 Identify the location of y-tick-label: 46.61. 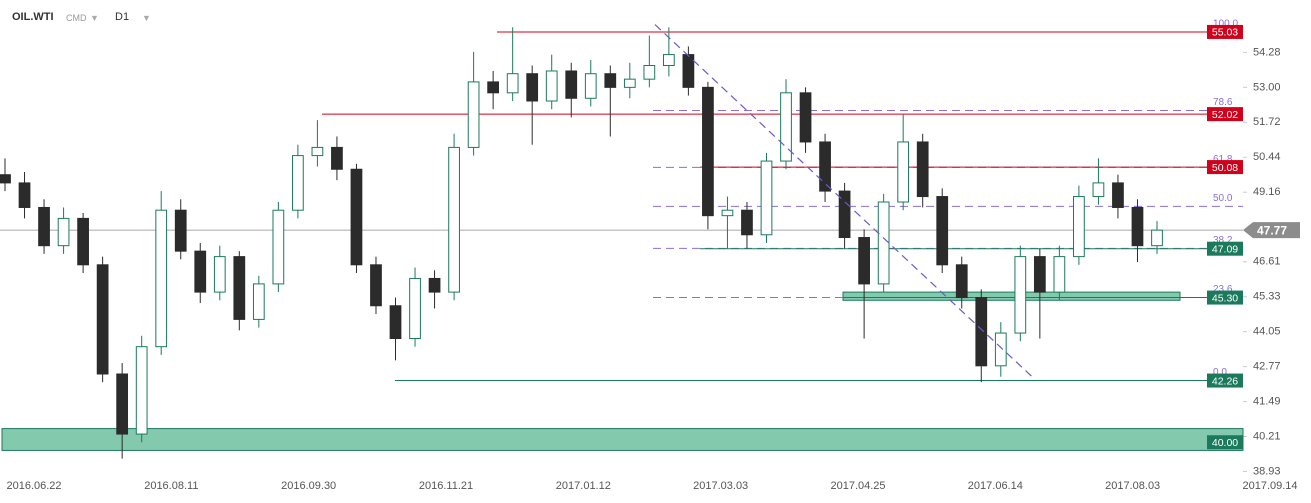
(1267, 262).